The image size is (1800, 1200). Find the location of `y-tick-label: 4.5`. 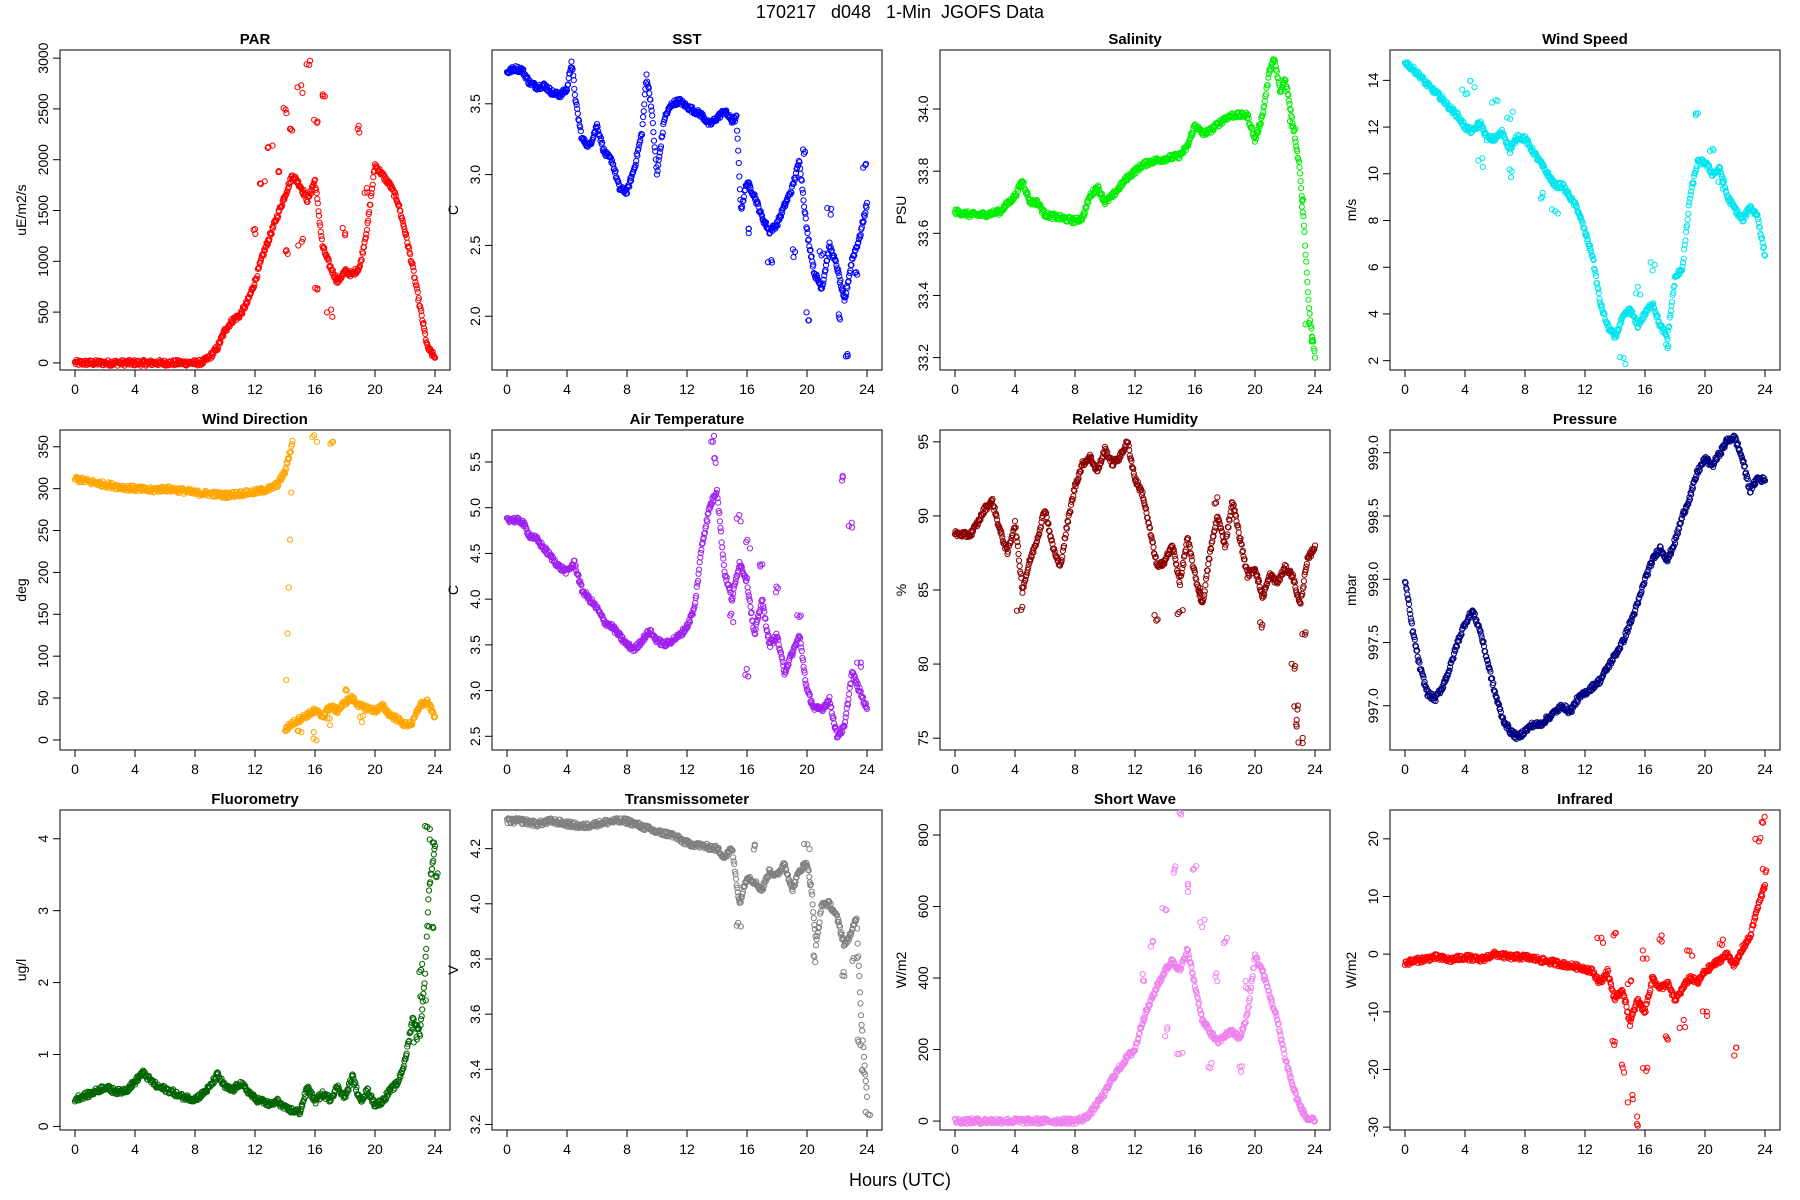

y-tick-label: 4.5 is located at coordinates (475, 553).